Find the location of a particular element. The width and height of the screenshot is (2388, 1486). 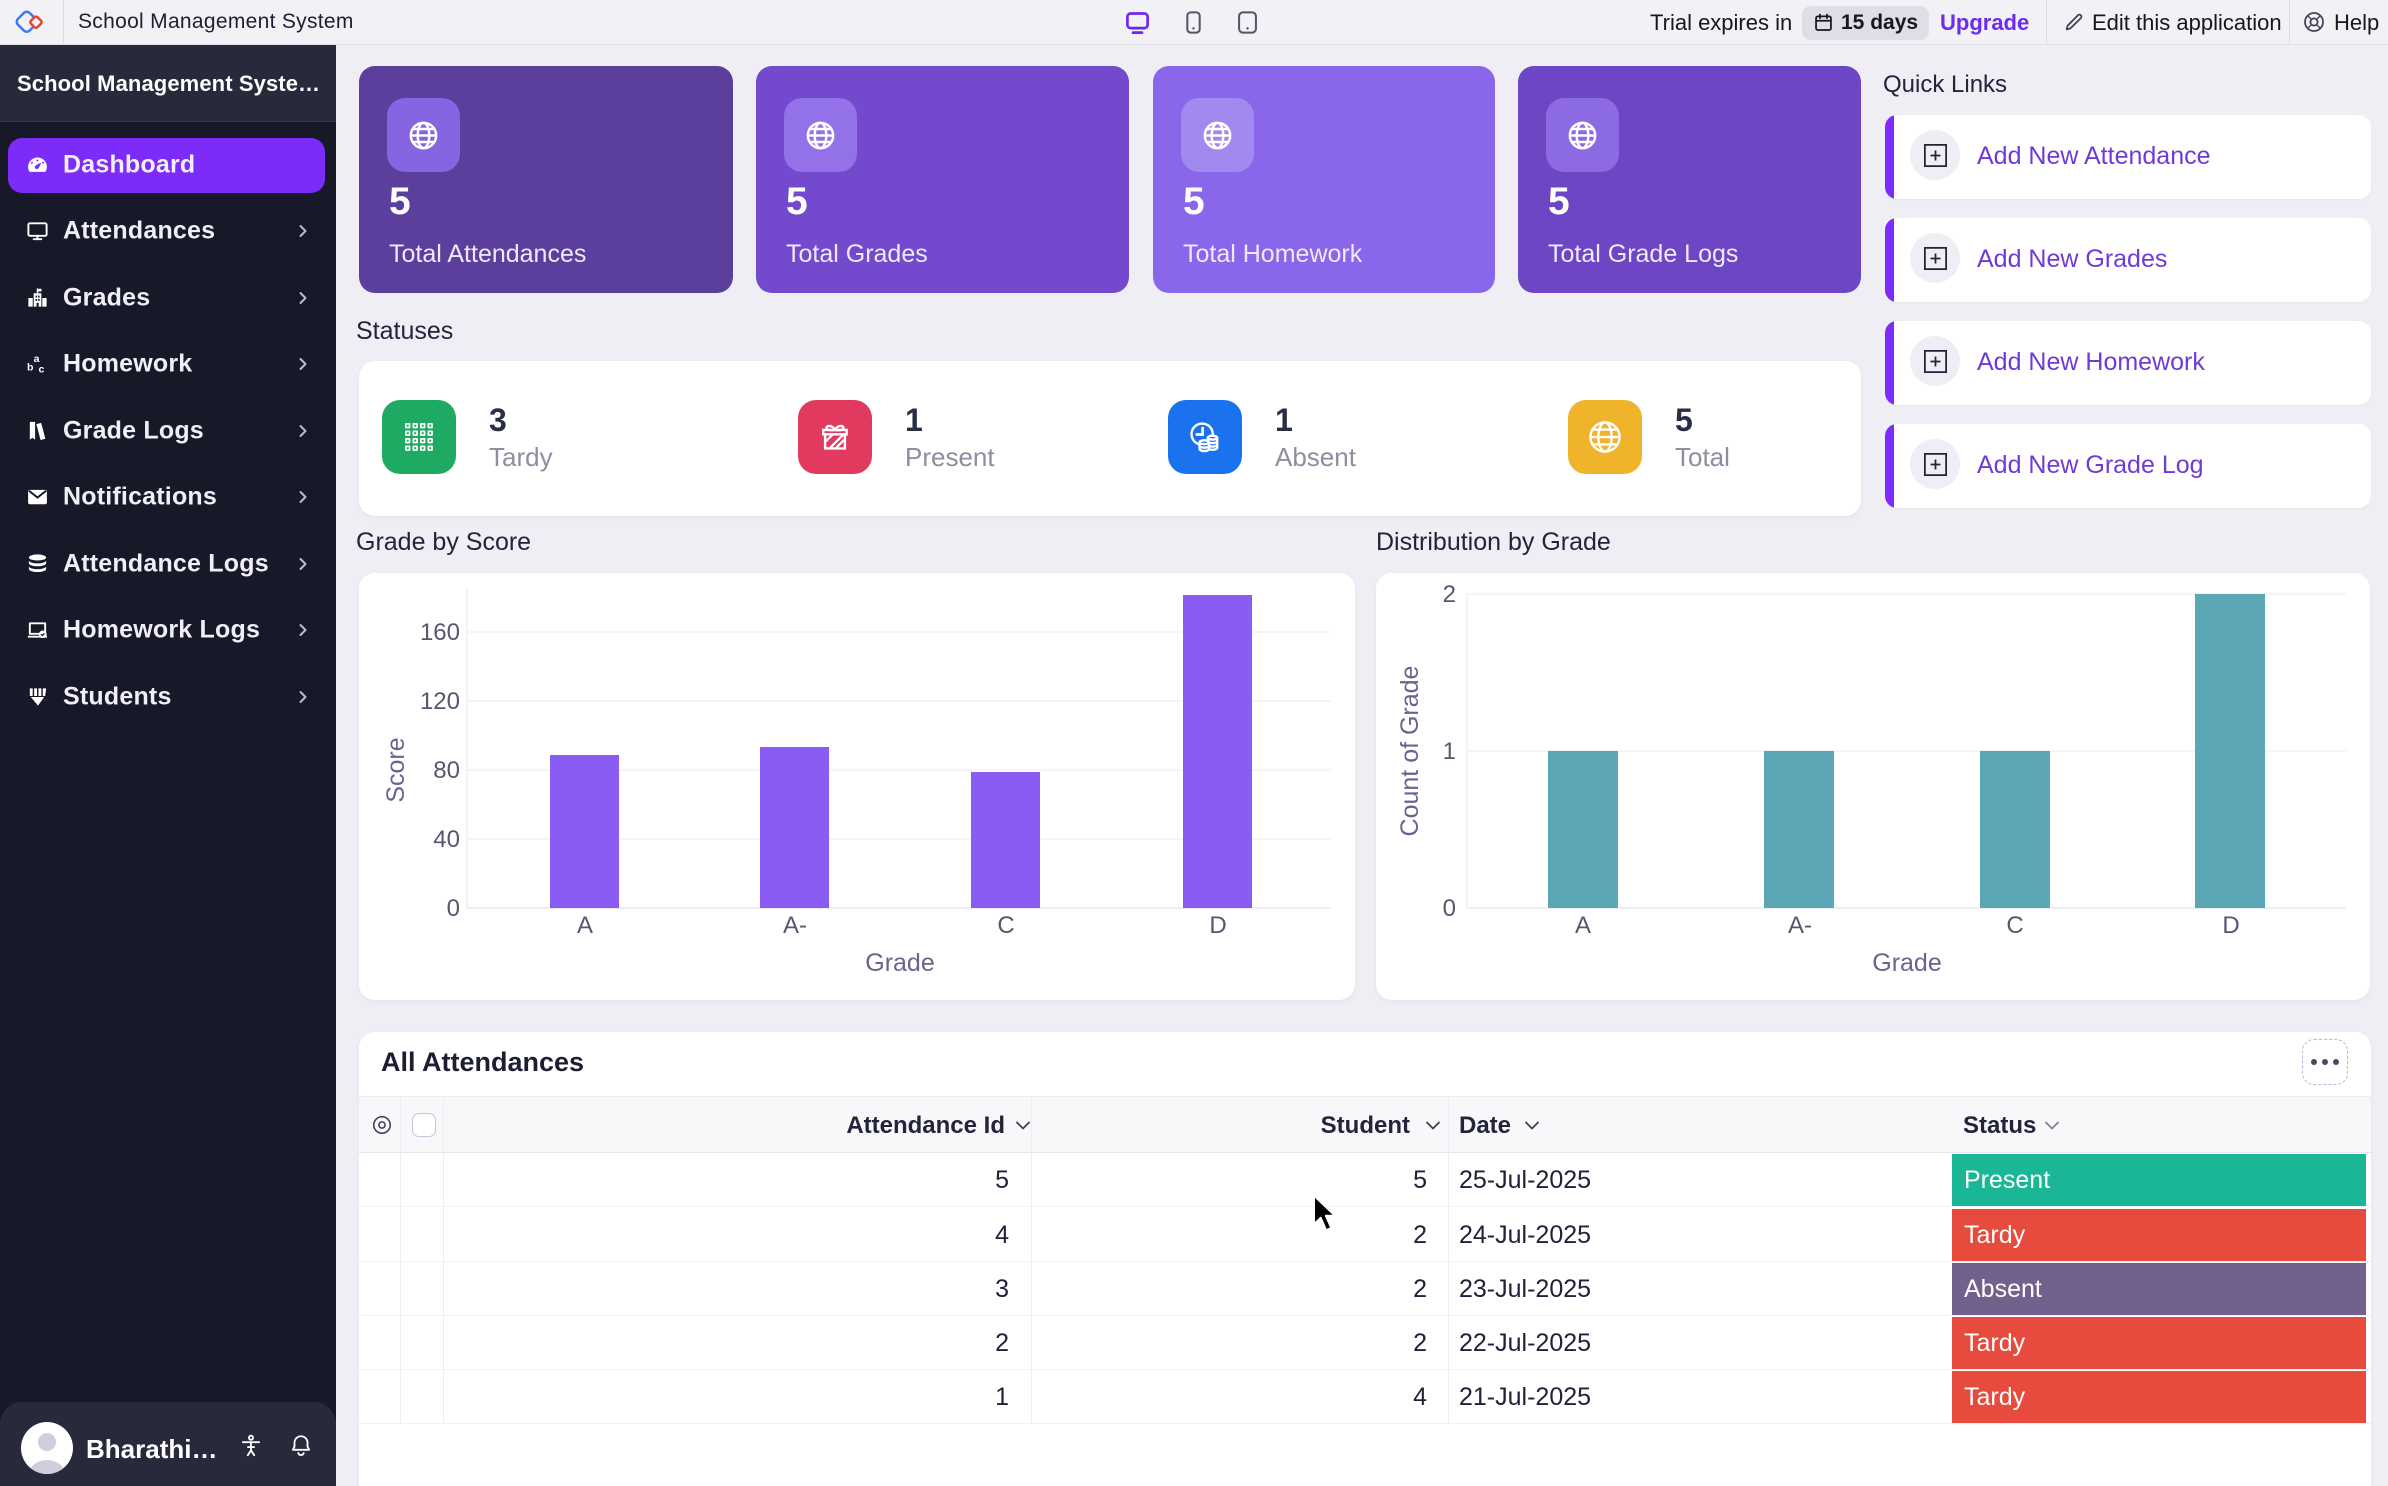

svg-text: 1 is located at coordinates (1449, 751).